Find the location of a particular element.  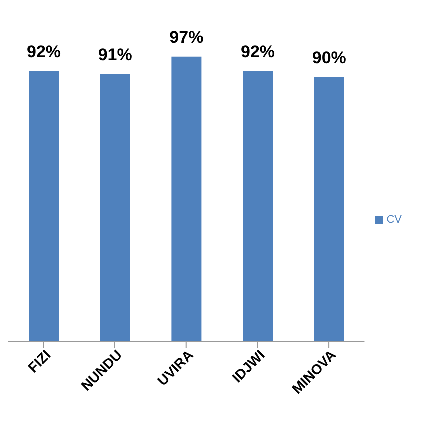

x-tick-label: FIZI is located at coordinates (39, 361).